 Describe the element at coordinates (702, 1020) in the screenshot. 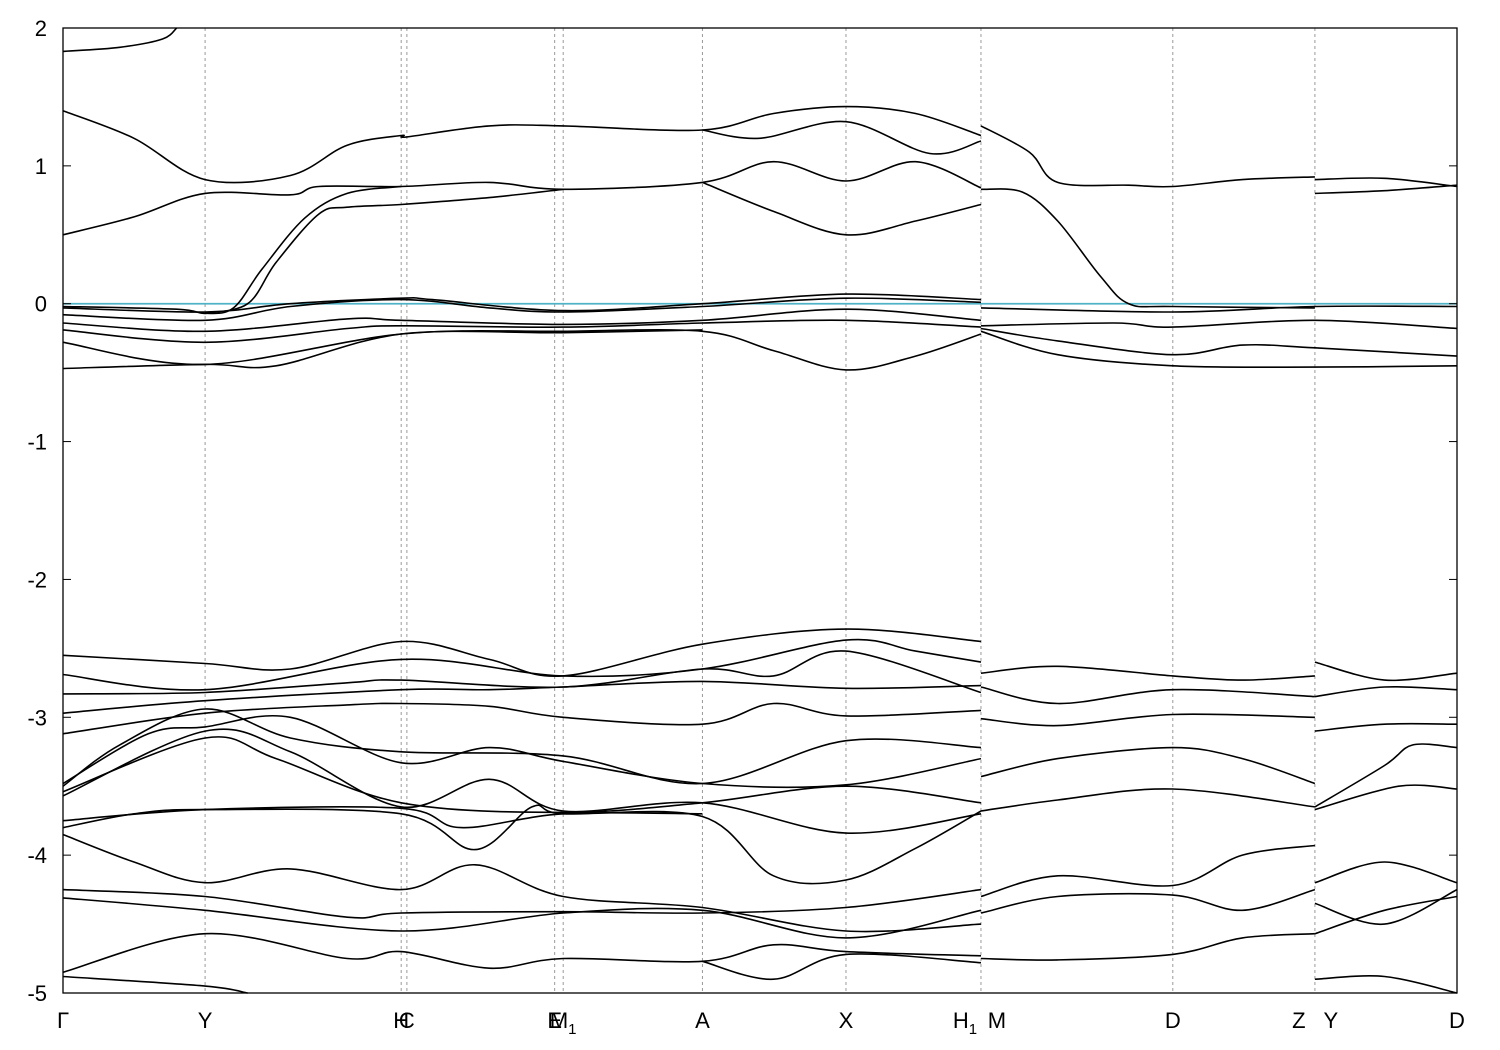

I see `x-tick-label: A` at that location.